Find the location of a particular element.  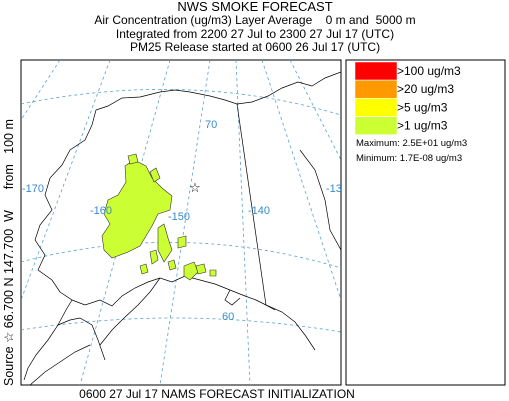

legend-label: >20 ug/m3 is located at coordinates (425, 89).